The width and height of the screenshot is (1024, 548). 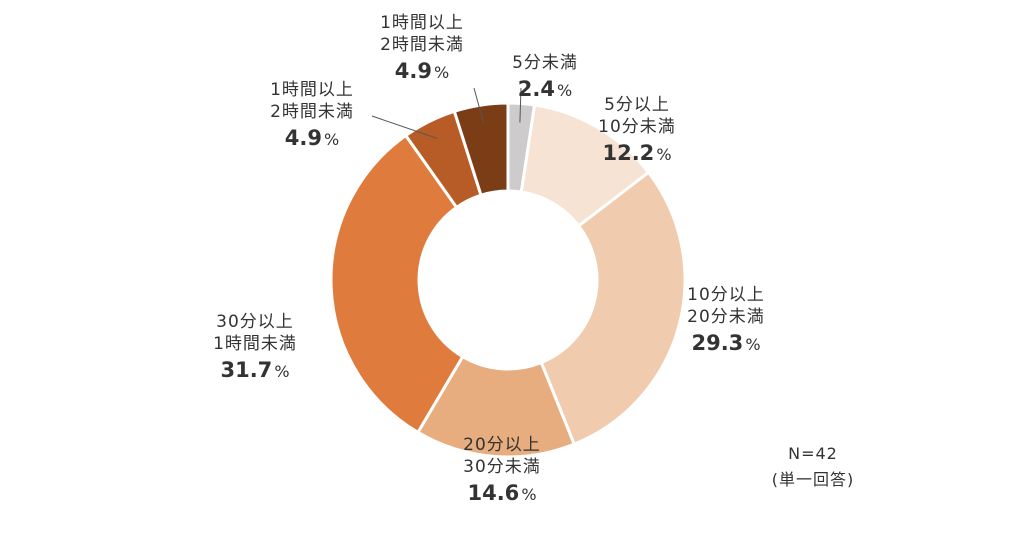 What do you see at coordinates (637, 127) in the screenshot?
I see `category-label: 10分未満` at bounding box center [637, 127].